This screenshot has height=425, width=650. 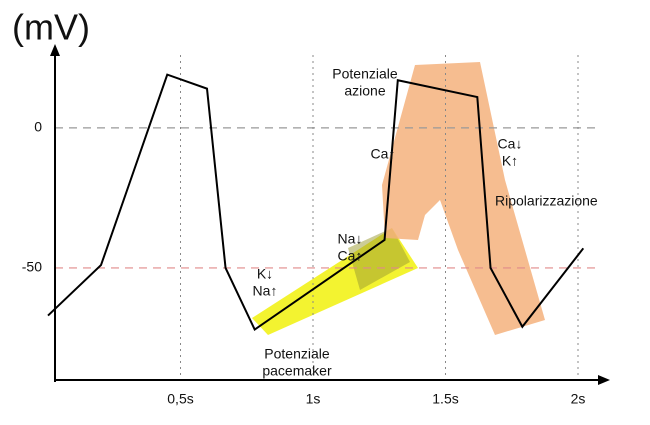 What do you see at coordinates (364, 91) in the screenshot?
I see `annotation: azione` at bounding box center [364, 91].